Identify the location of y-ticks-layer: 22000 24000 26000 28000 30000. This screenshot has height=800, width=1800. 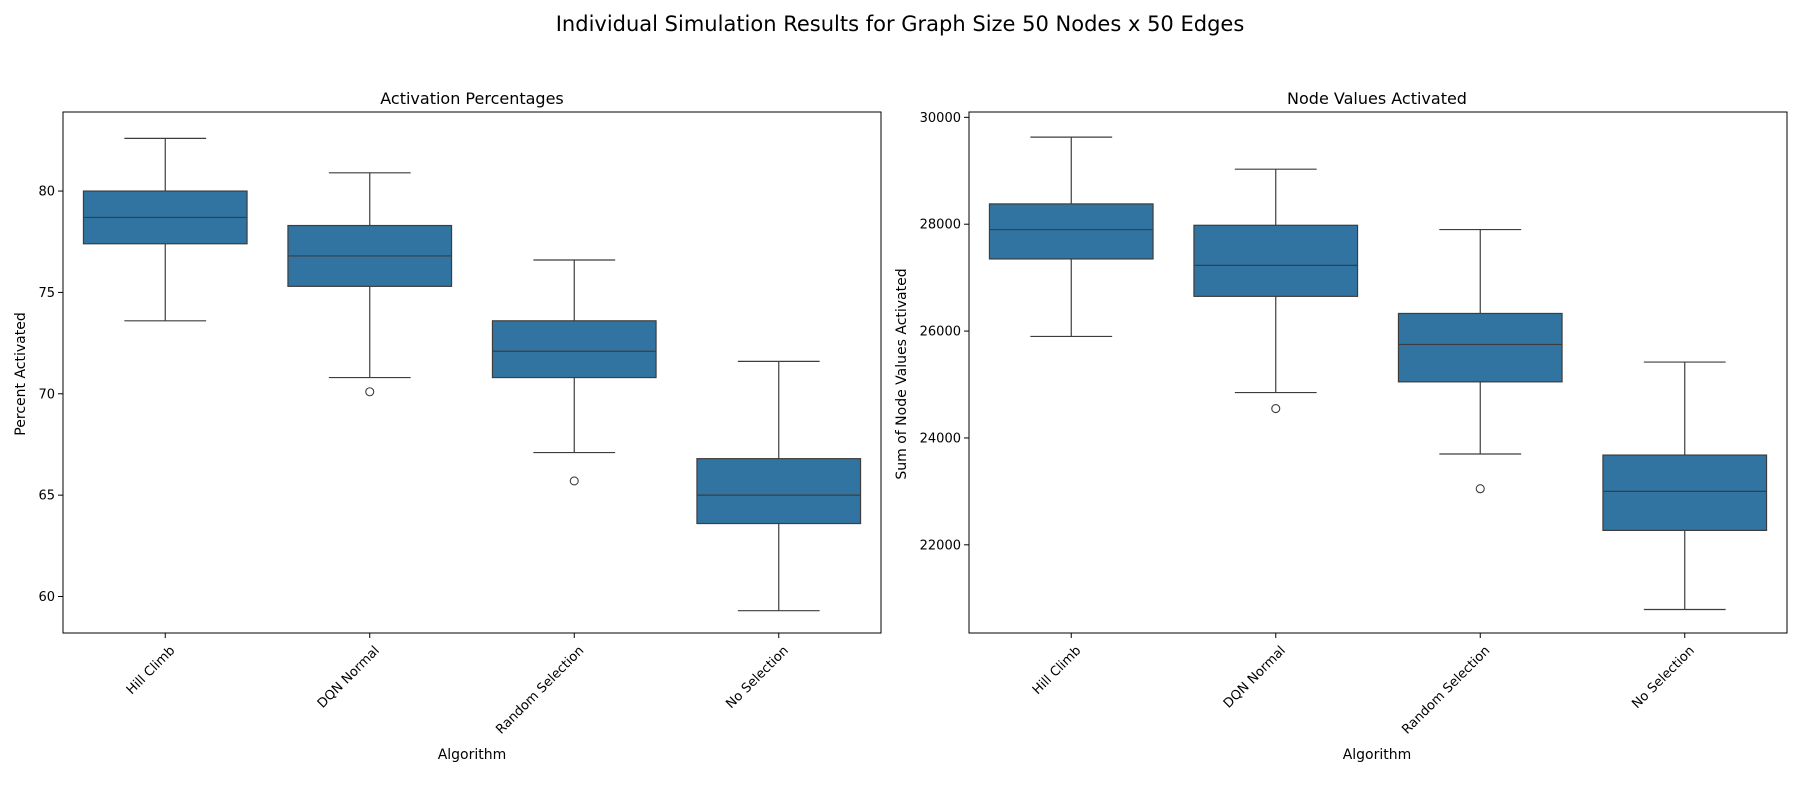
(944, 332).